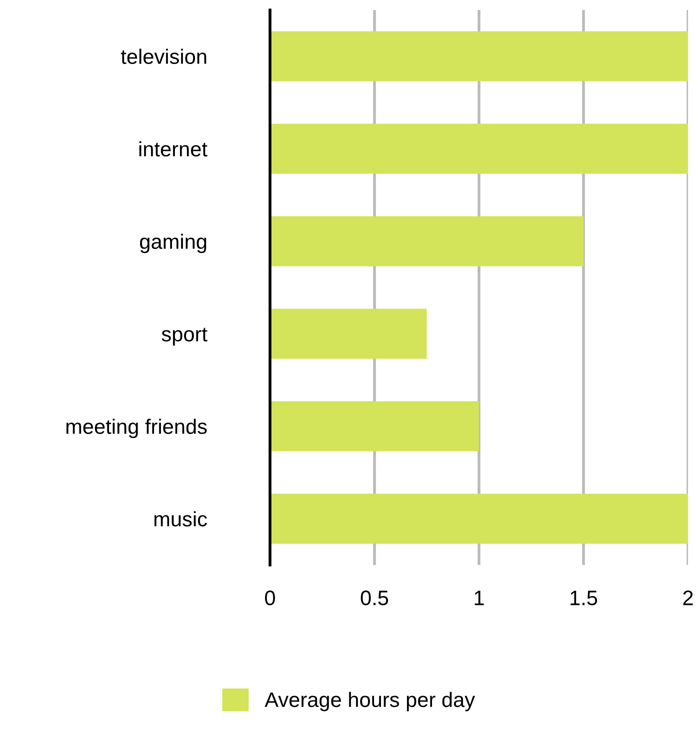  What do you see at coordinates (173, 244) in the screenshot?
I see `y-tick-label: gaming` at bounding box center [173, 244].